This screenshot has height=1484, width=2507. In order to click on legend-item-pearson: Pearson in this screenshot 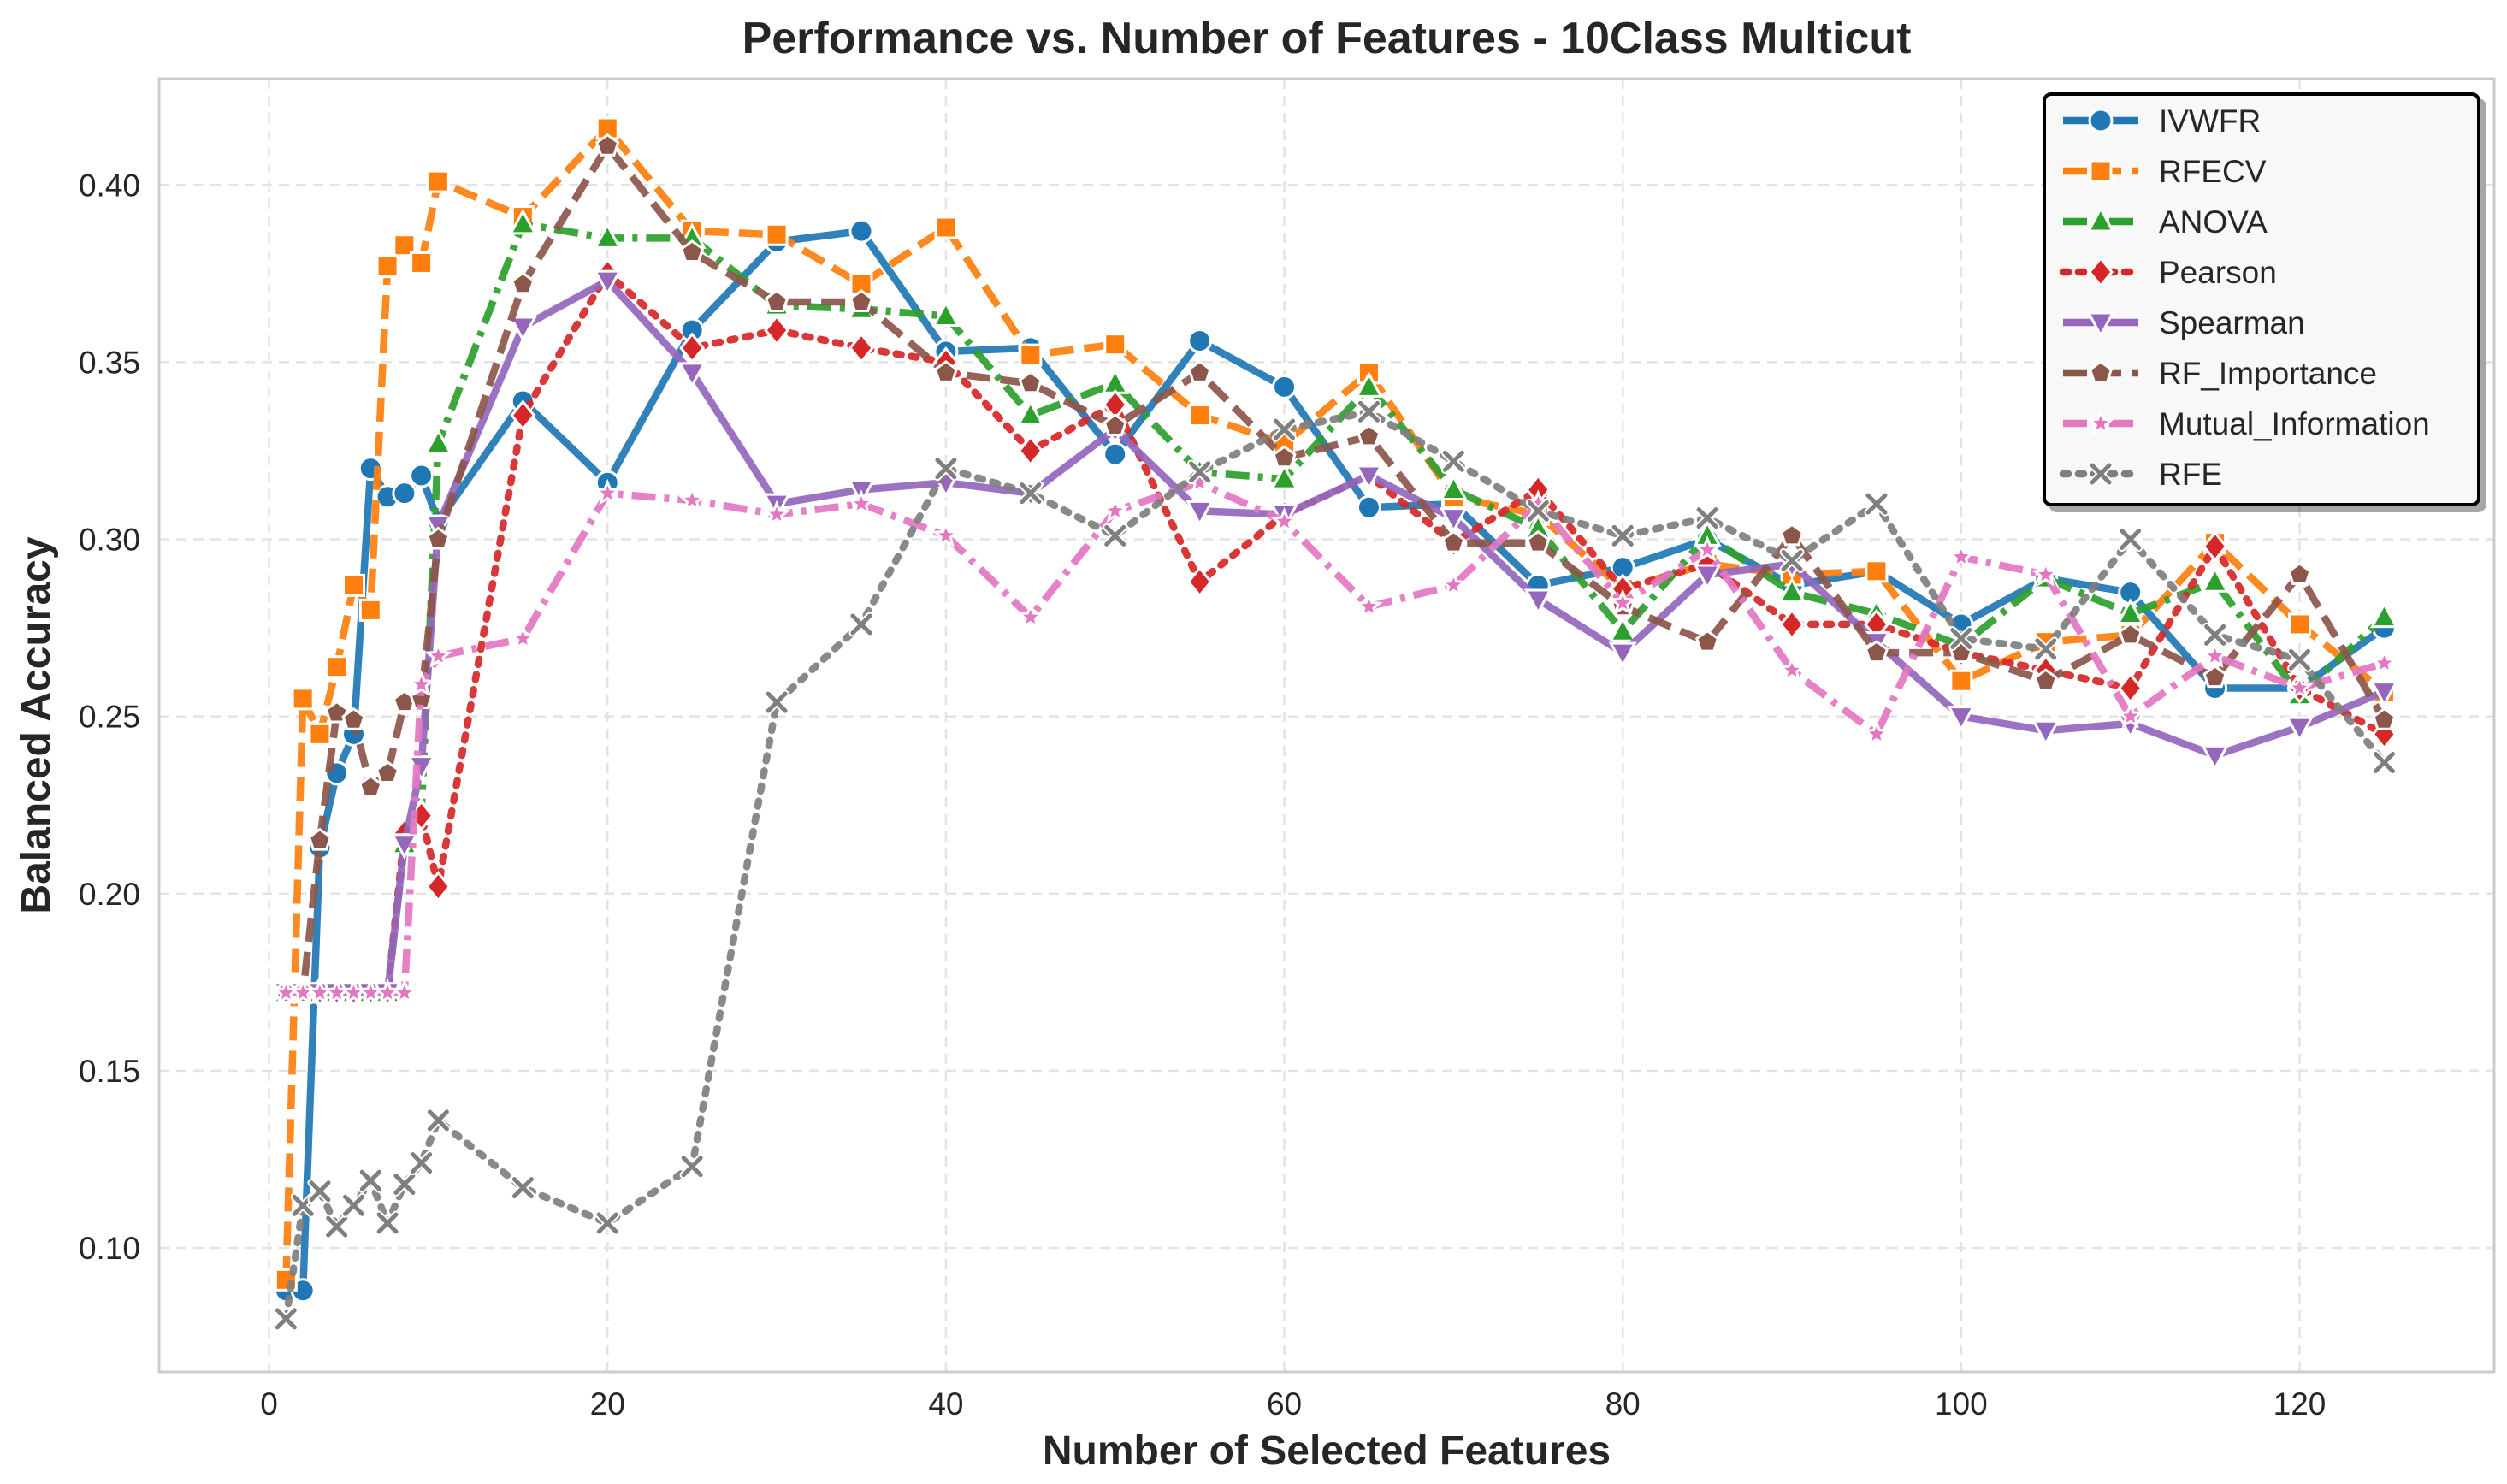, I will do `click(2168, 272)`.